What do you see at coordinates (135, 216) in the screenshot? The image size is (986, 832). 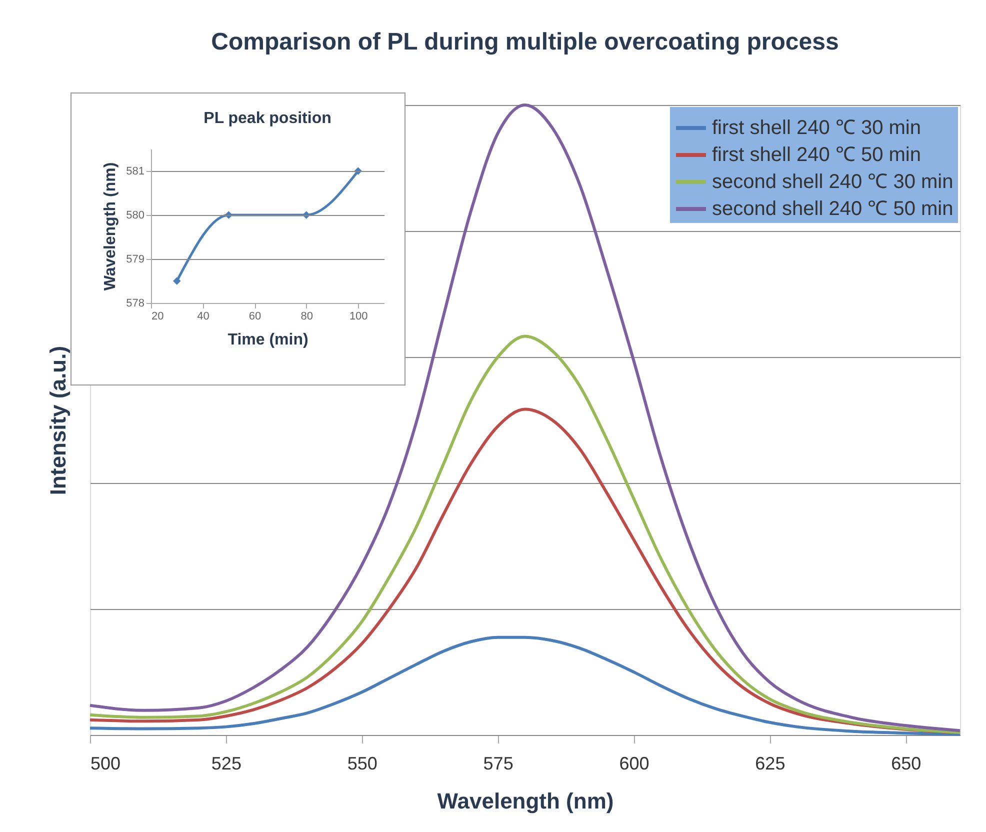 I see `y-tick-label: 580` at bounding box center [135, 216].